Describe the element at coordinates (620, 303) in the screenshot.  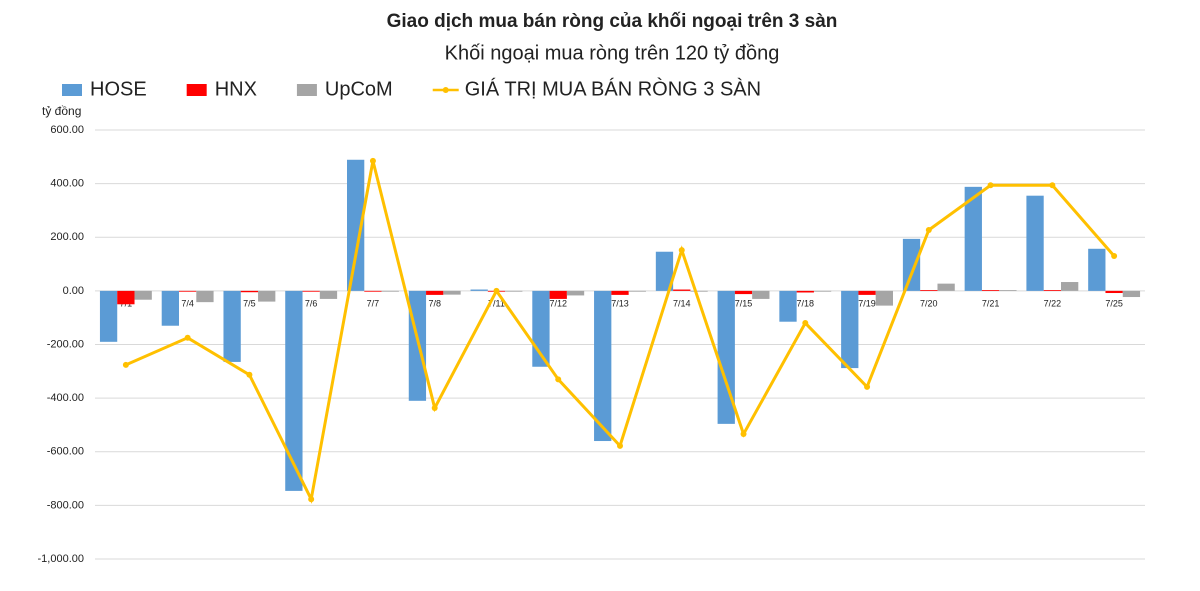
I see `x-tick-label: 7/13` at that location.